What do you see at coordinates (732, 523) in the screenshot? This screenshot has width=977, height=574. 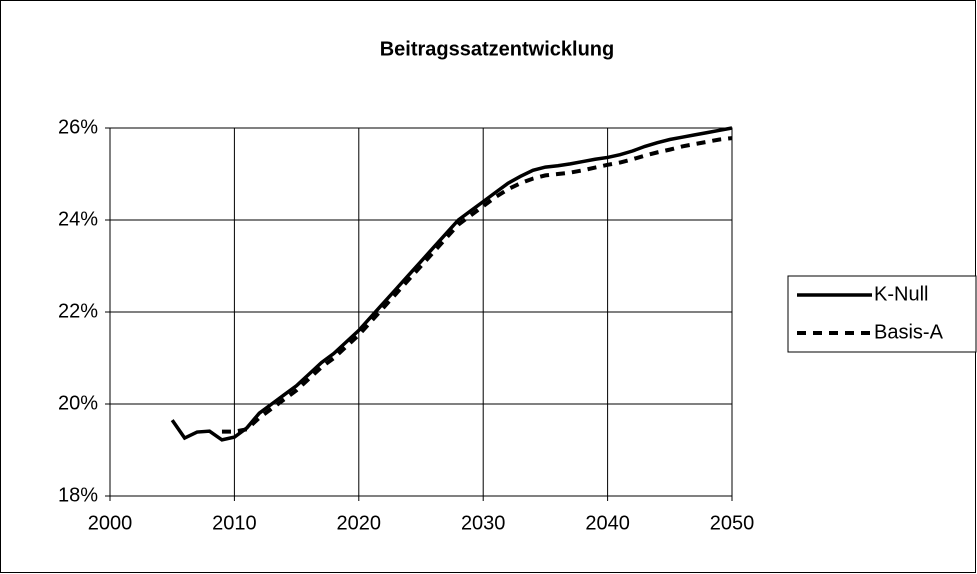 I see `x-tick-label: 2050` at bounding box center [732, 523].